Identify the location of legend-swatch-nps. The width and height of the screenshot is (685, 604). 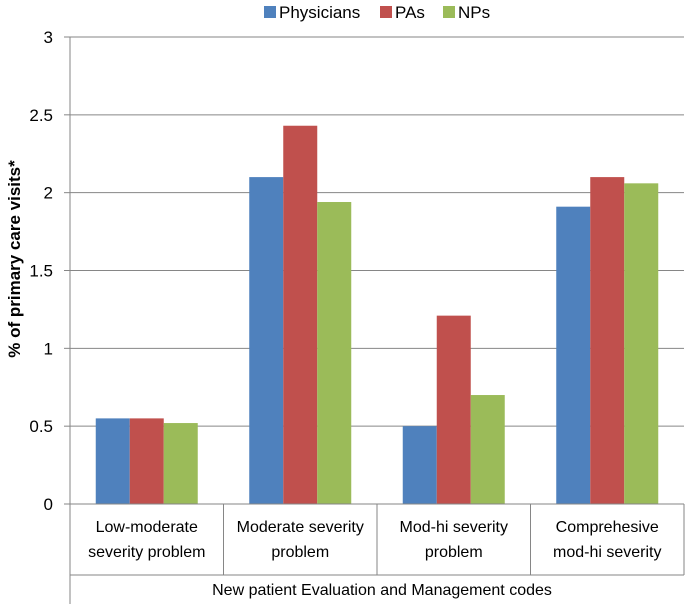
(449, 12).